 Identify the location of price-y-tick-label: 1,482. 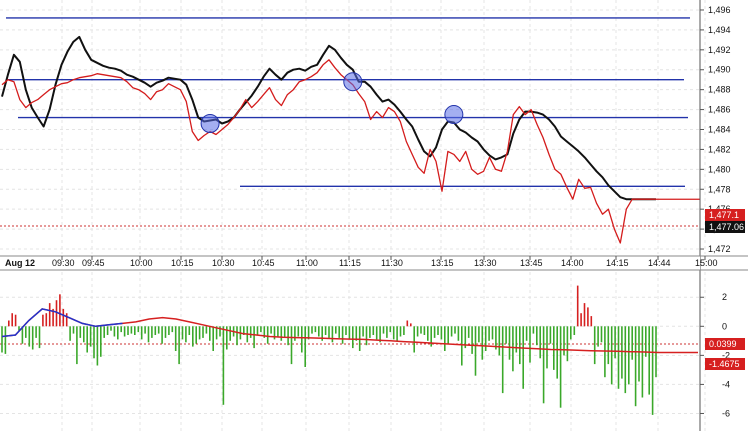
(719, 149).